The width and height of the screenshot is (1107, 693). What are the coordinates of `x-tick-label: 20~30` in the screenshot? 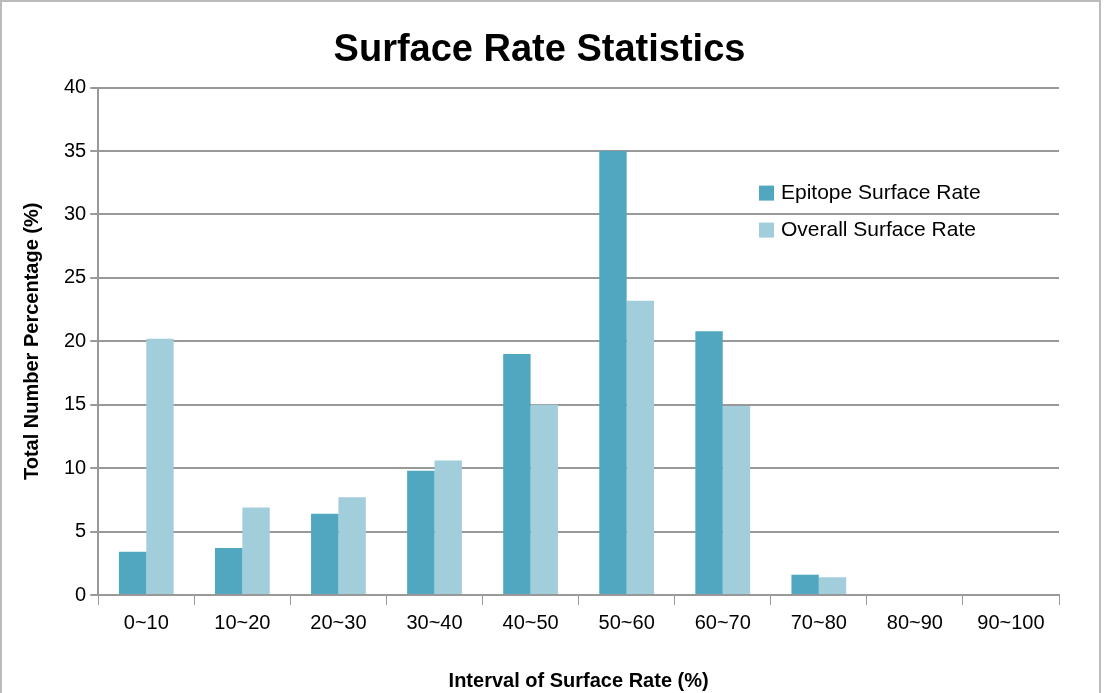 It's located at (338, 621).